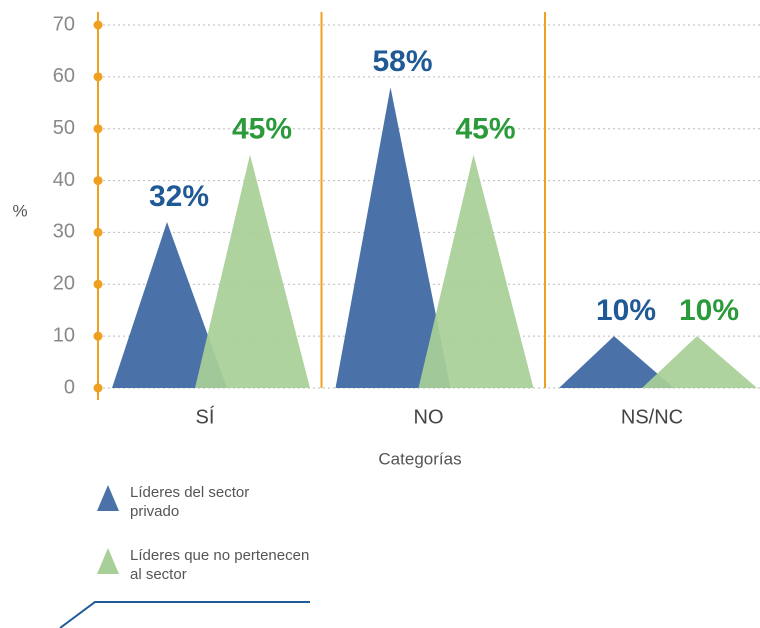 This screenshot has width=760, height=628. Describe the element at coordinates (64, 180) in the screenshot. I see `y-tick-label: 40` at that location.